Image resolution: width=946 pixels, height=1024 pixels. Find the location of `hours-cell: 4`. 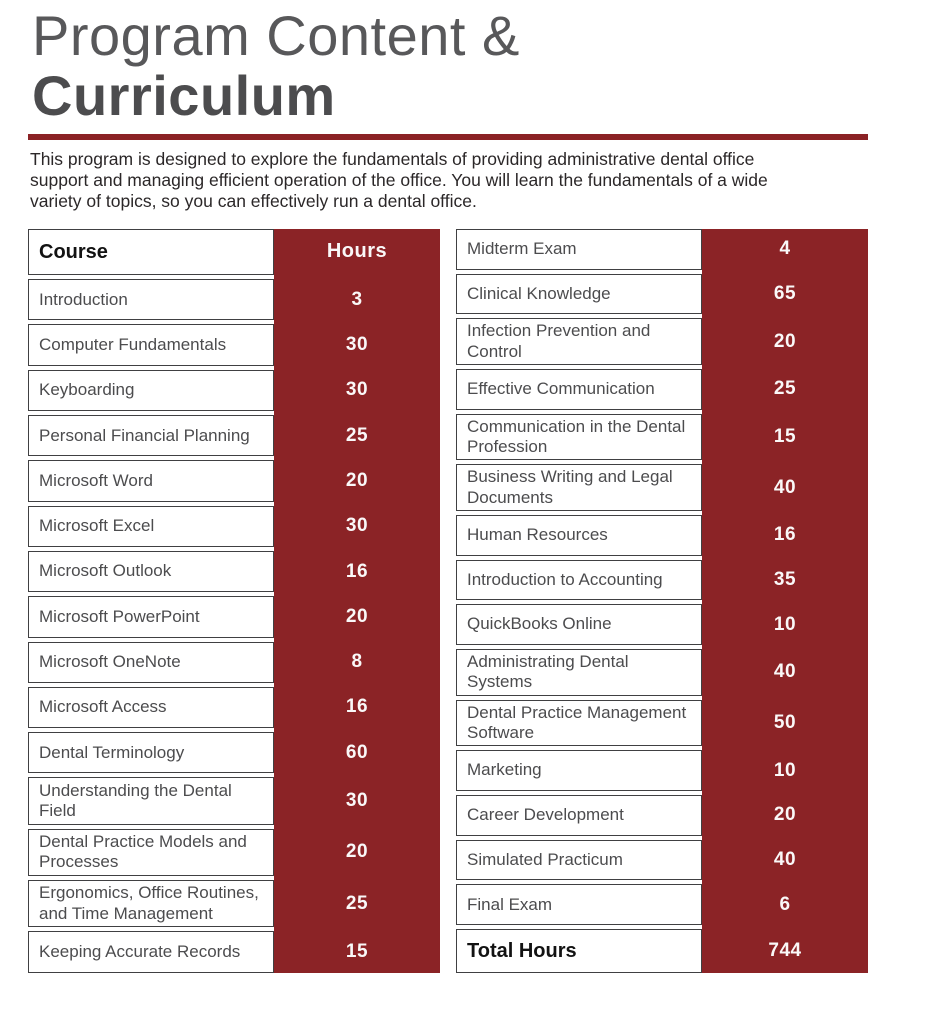

hours-cell: 4 is located at coordinates (785, 249).